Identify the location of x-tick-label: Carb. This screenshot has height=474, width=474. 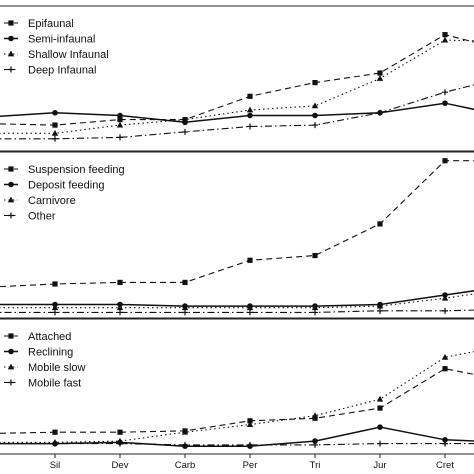
(185, 465).